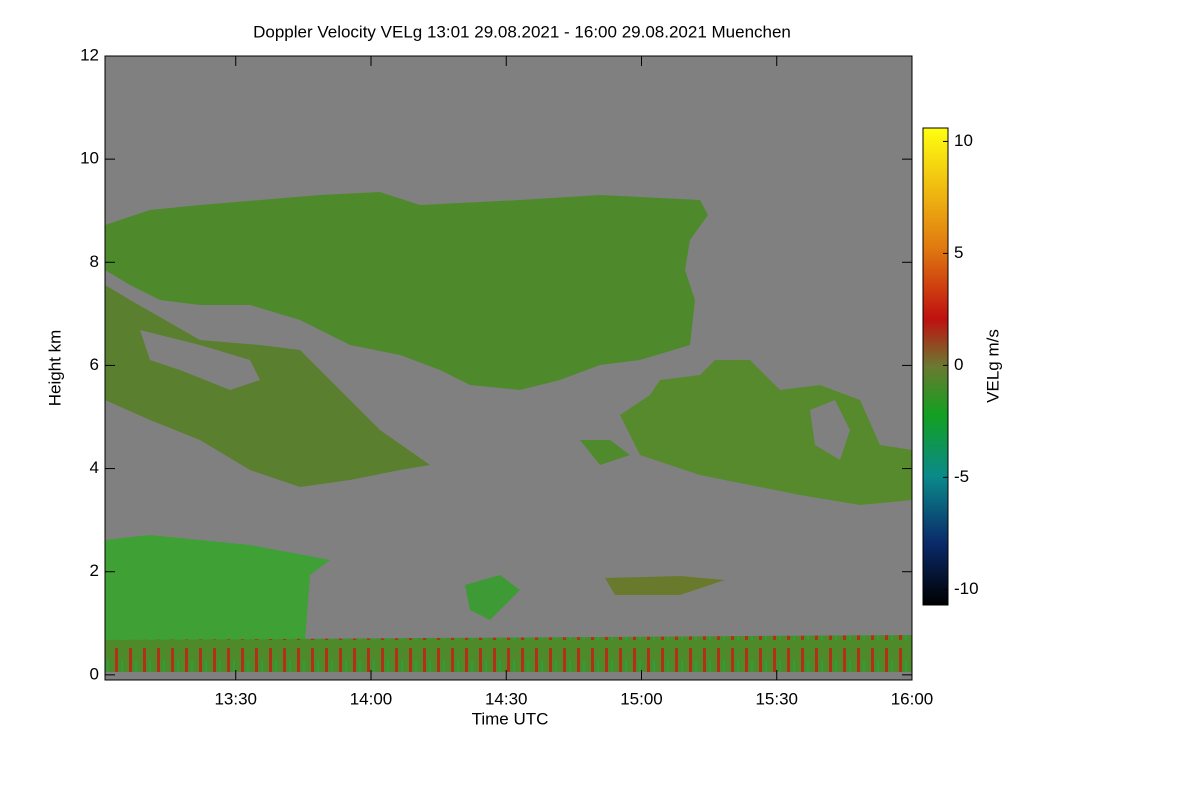 The image size is (1200, 800). Describe the element at coordinates (506, 698) in the screenshot. I see `x-tick-label: 14:30` at that location.